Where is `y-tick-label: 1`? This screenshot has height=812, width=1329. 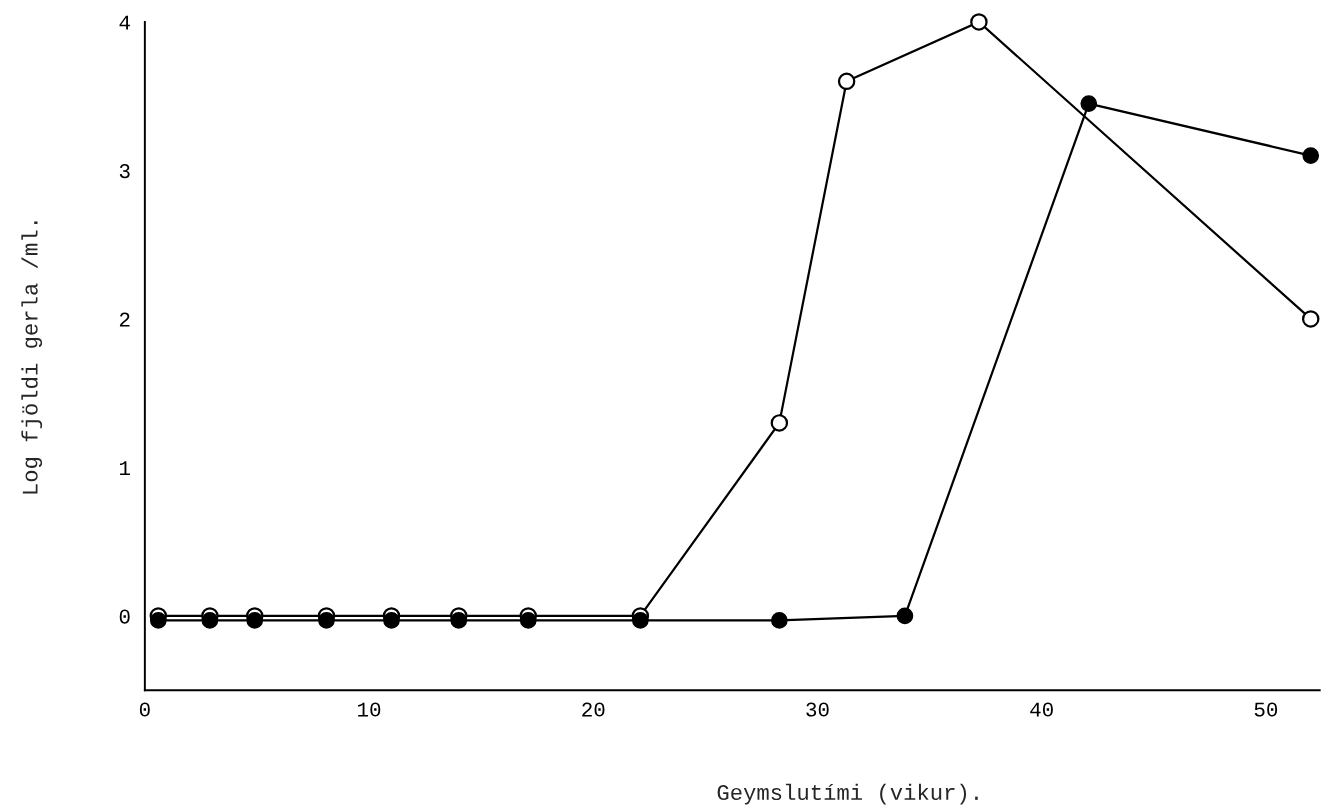 y-tick-label: 1 is located at coordinates (124, 468).